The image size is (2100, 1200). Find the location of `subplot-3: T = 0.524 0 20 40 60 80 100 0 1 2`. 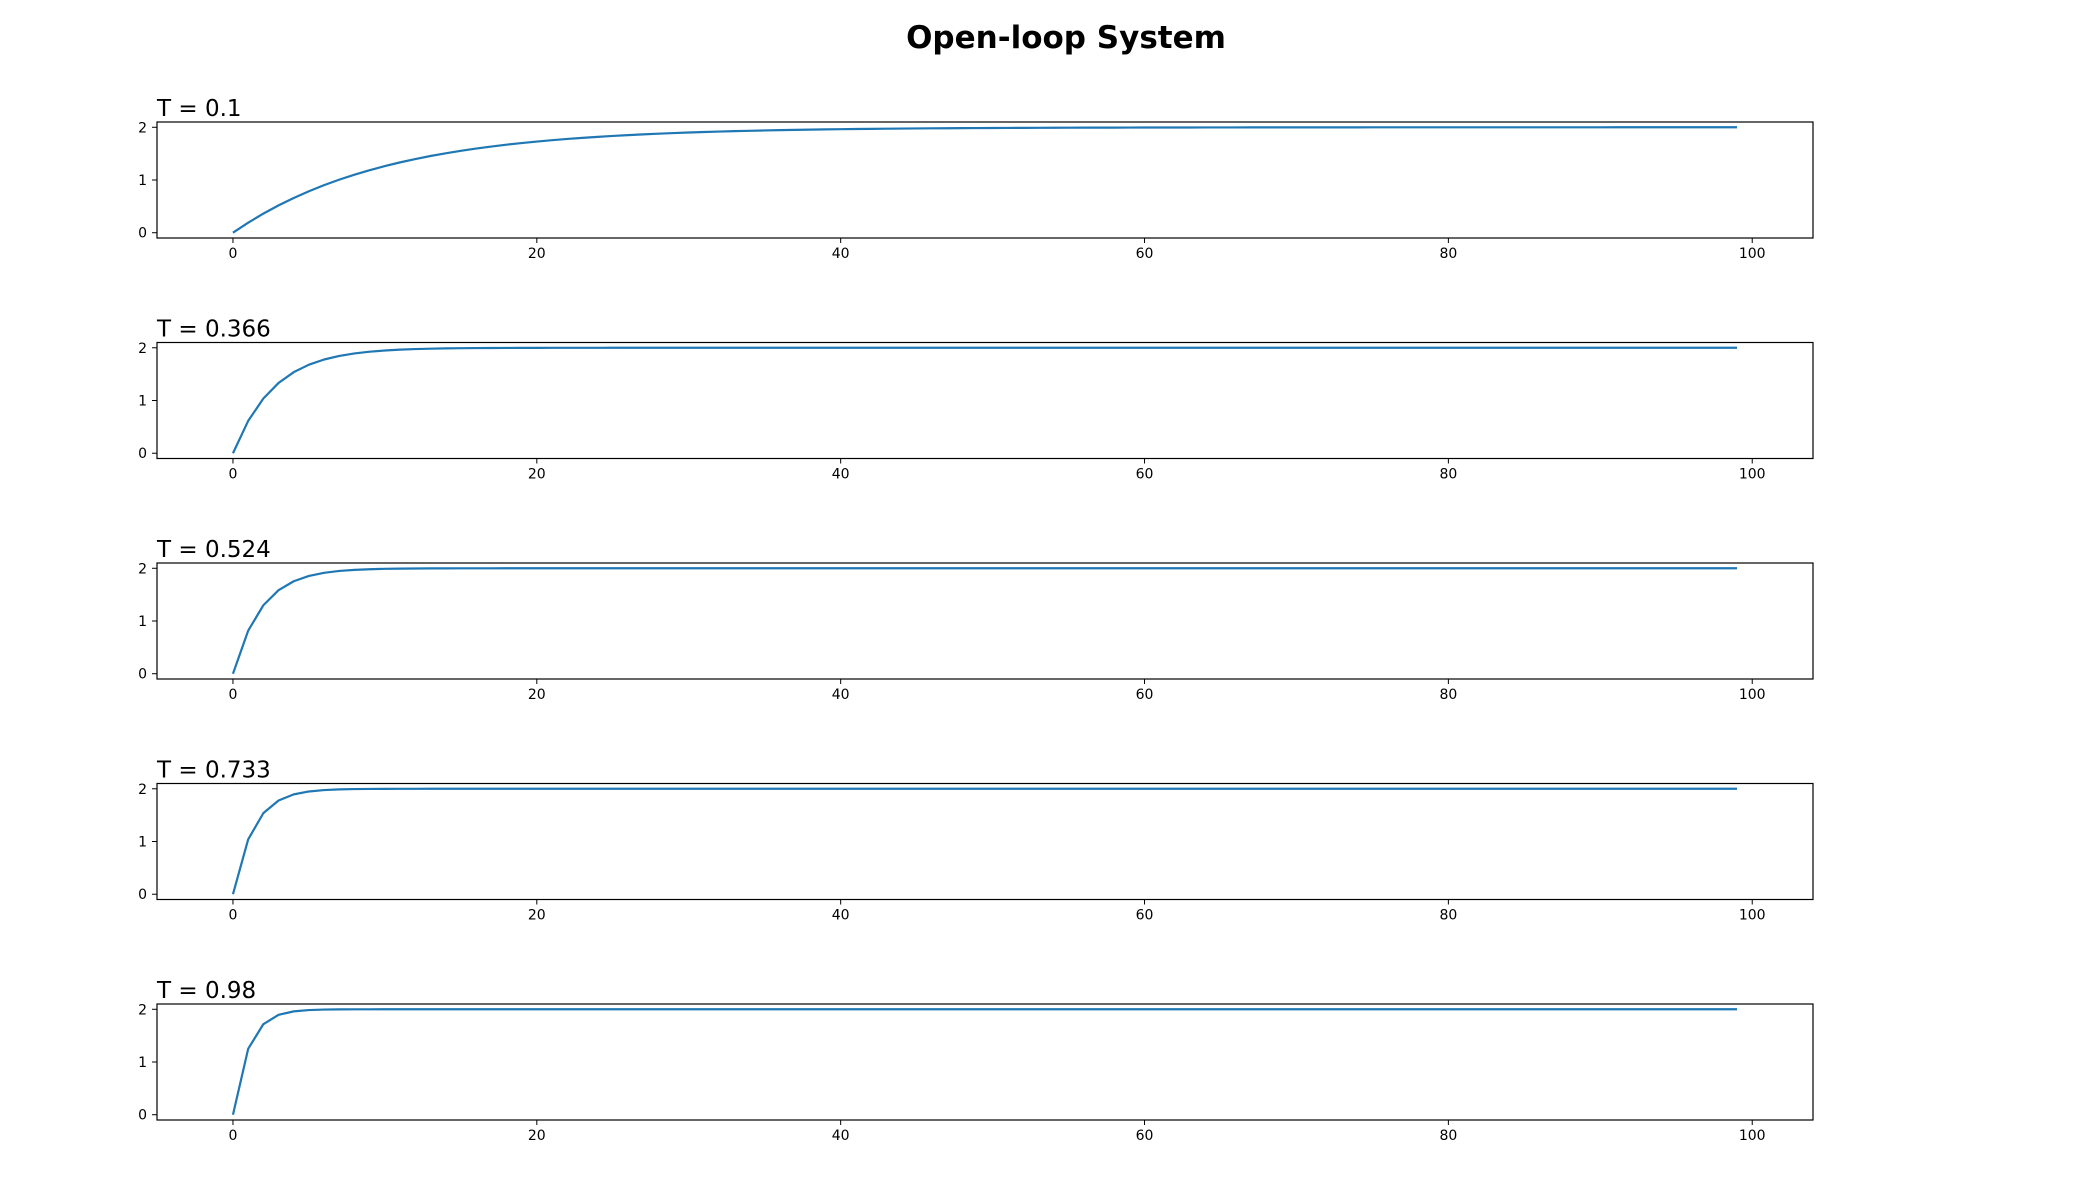

subplot-3: T = 0.524 0 20 40 60 80 100 0 1 2 is located at coordinates (976, 620).